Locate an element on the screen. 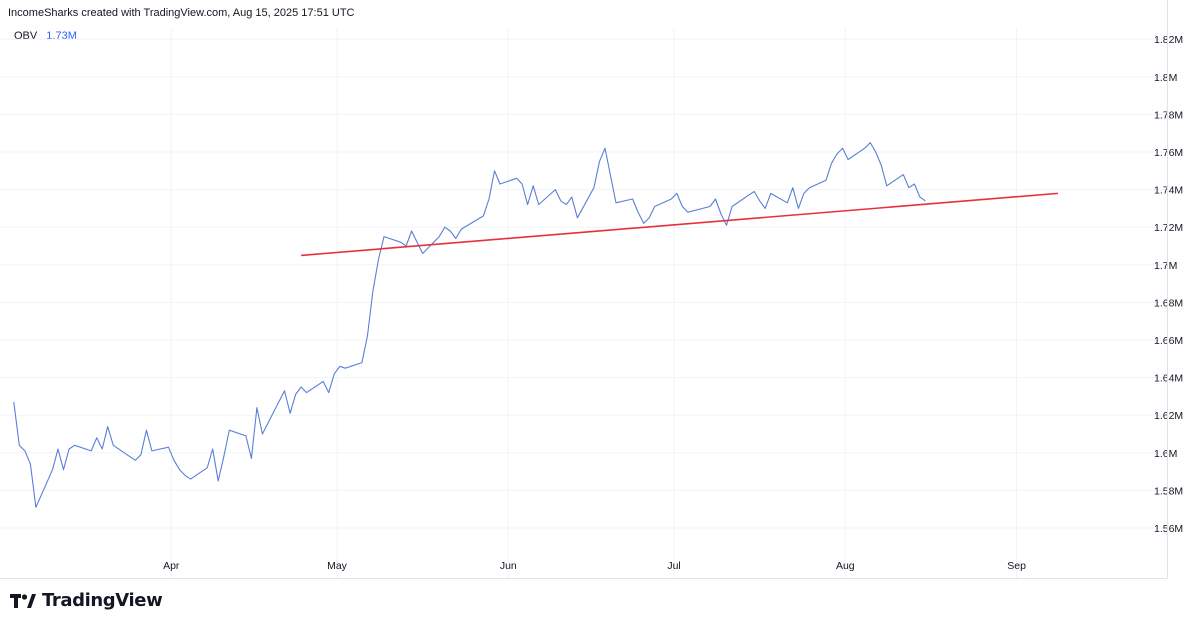 This screenshot has height=627, width=1199. tradingview-logo: TradingView is located at coordinates (86, 600).